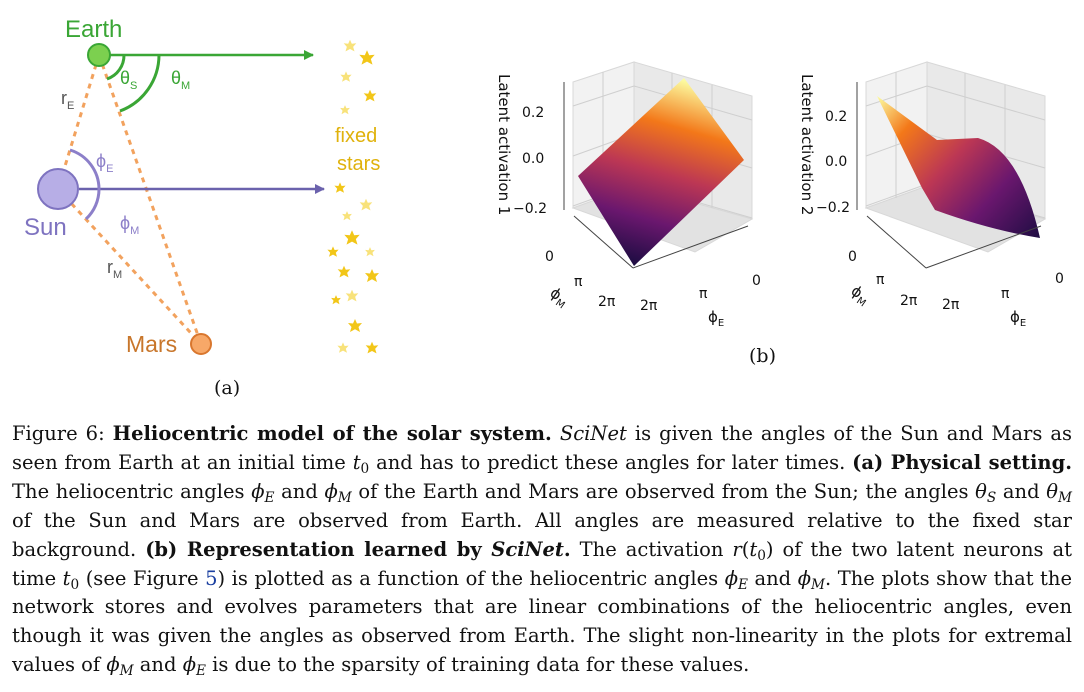  I want to click on mars-label: Mars, so click(151, 344).